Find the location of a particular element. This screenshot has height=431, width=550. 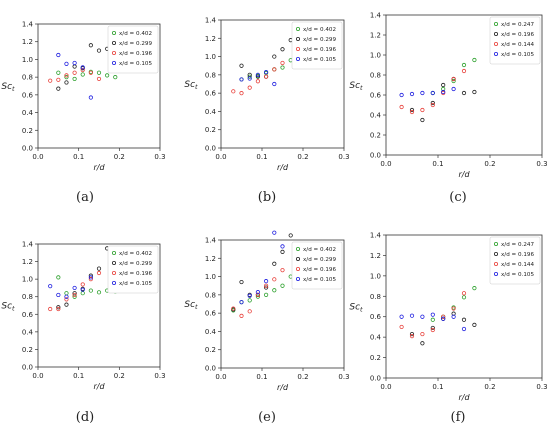

y-tick-label: 0.2 is located at coordinates (27, 350).